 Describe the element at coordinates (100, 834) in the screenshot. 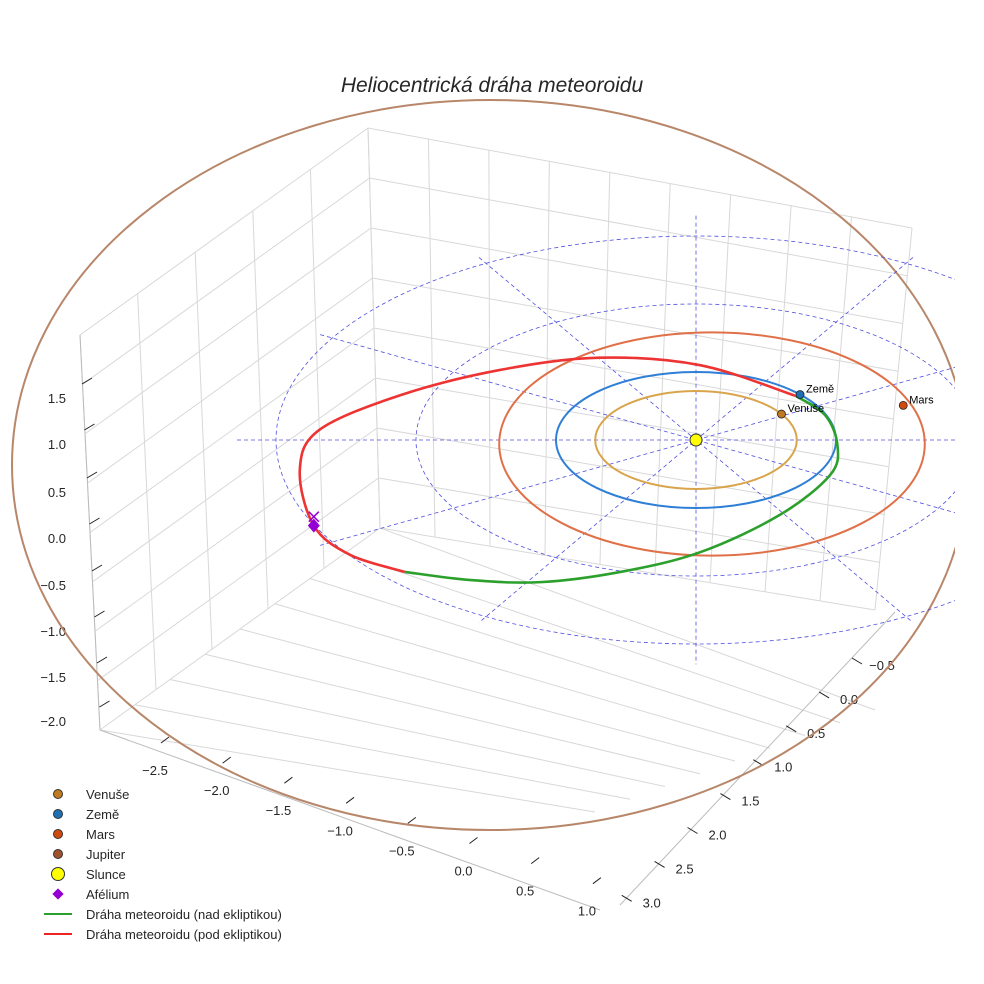

I see `legend-label: Mars` at that location.